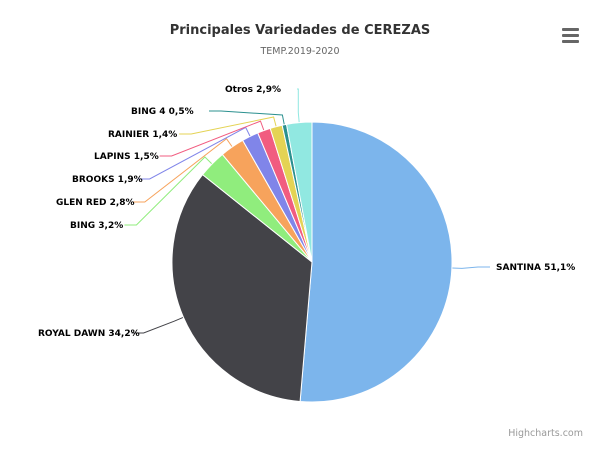 This screenshot has width=600, height=452. What do you see at coordinates (95, 203) in the screenshot?
I see `data-label-glen-red: GLEN RED 2,8%` at bounding box center [95, 203].